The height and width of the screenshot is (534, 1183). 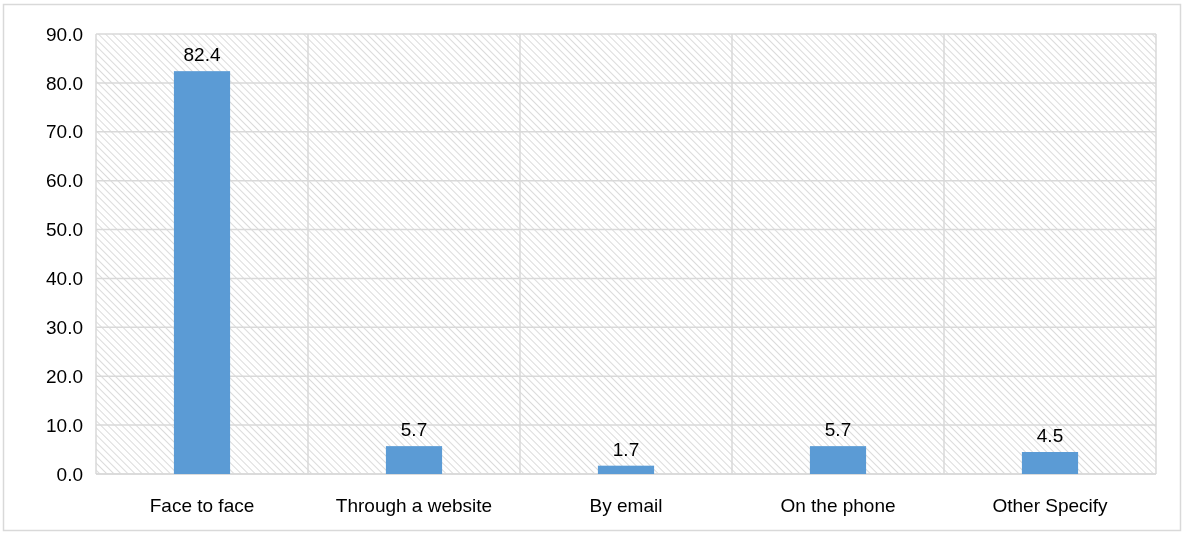 I want to click on x-tick-label: Face to face, so click(x=202, y=505).